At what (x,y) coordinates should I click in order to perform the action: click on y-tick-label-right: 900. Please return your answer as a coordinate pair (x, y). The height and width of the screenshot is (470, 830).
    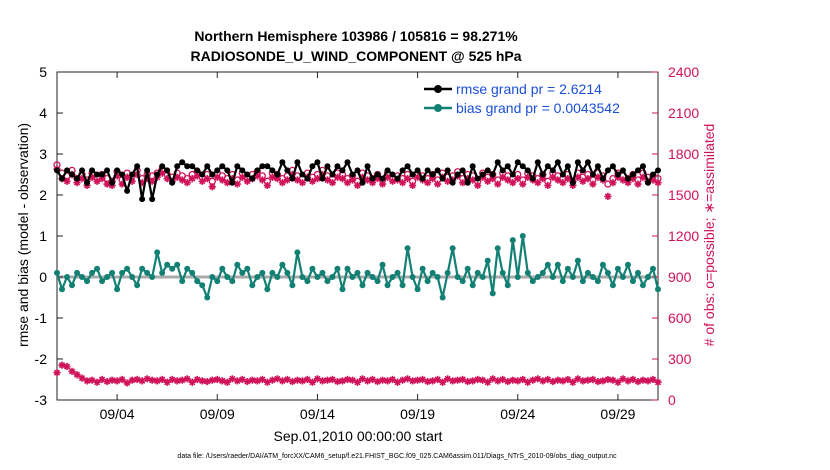
    Looking at the image, I should click on (680, 277).